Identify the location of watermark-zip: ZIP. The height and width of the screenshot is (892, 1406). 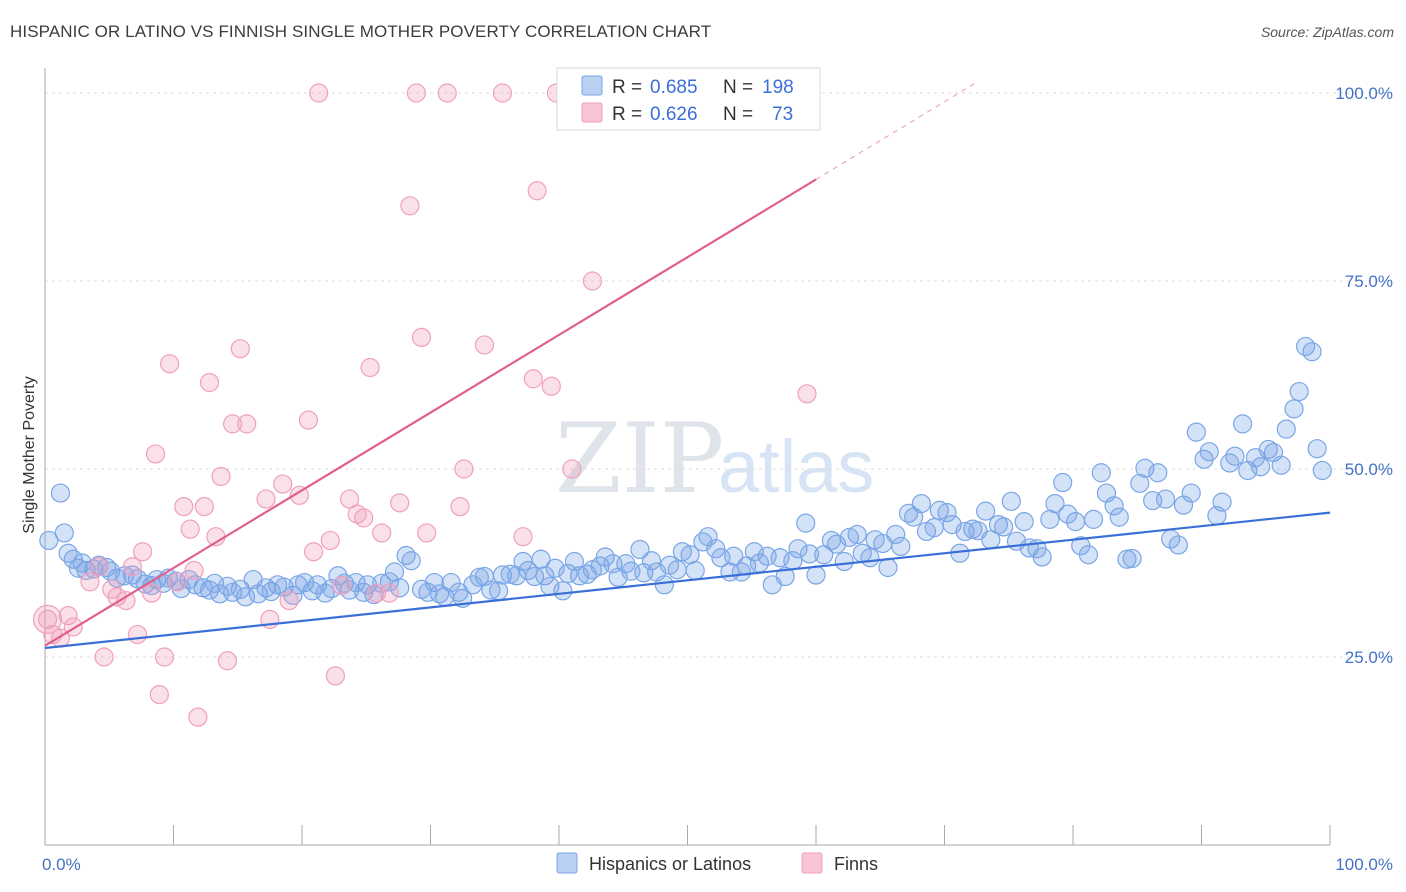
(639, 459).